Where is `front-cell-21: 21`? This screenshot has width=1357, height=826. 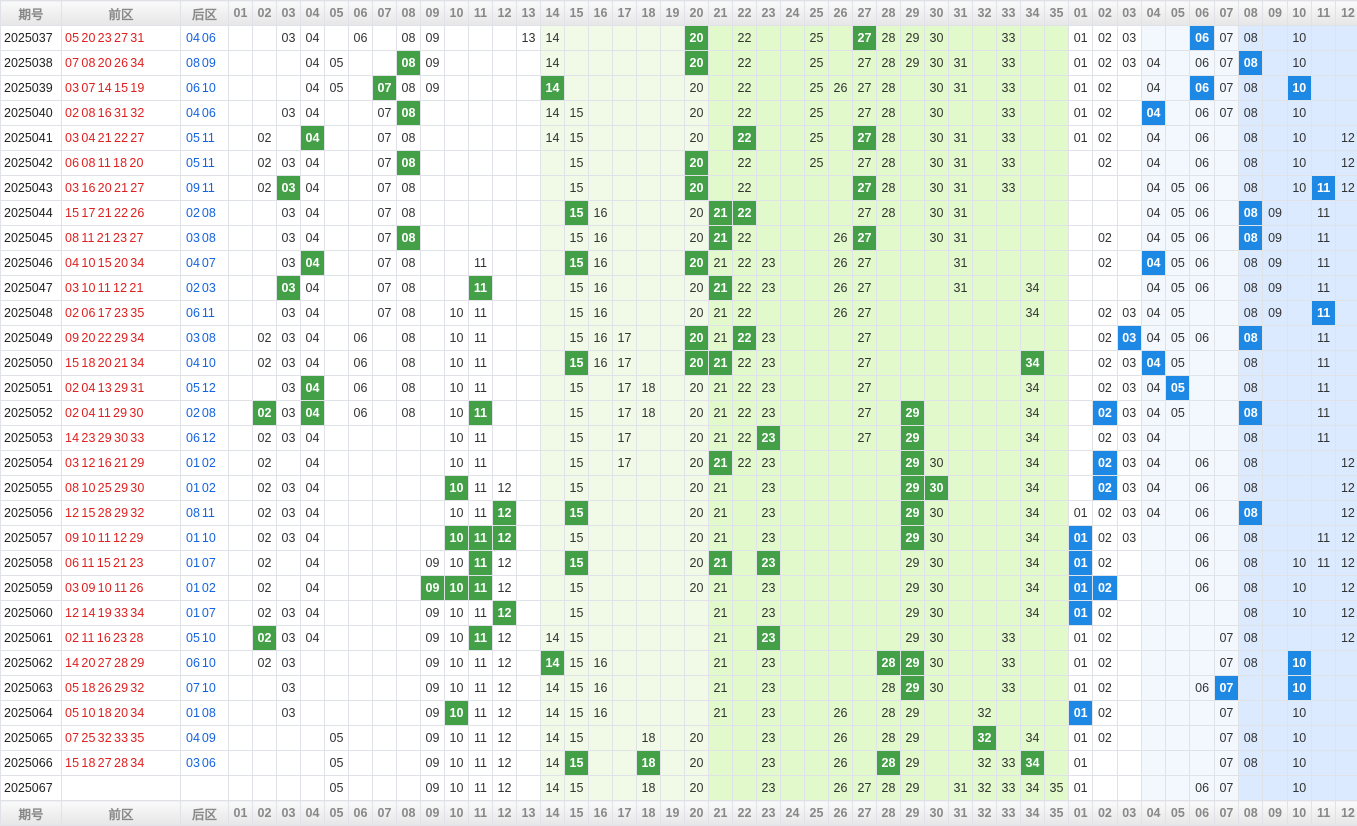
front-cell-21: 21 is located at coordinates (720, 688).